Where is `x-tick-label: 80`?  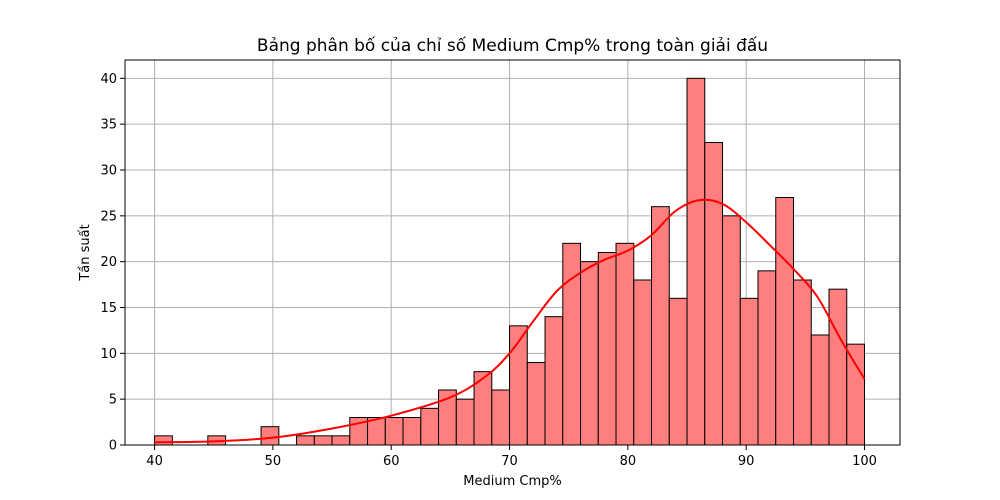 x-tick-label: 80 is located at coordinates (628, 461).